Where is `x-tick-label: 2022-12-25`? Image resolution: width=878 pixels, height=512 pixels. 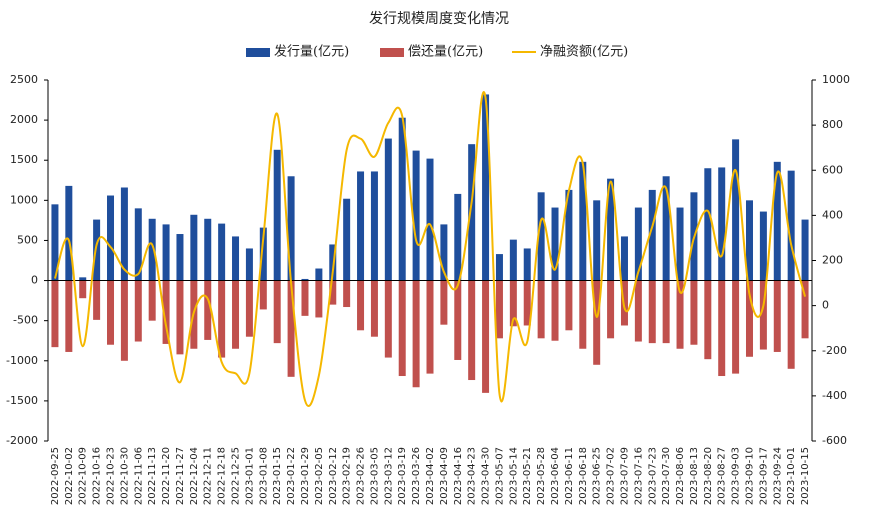
x-tick-label: 2022-12-25 is located at coordinates (236, 476).